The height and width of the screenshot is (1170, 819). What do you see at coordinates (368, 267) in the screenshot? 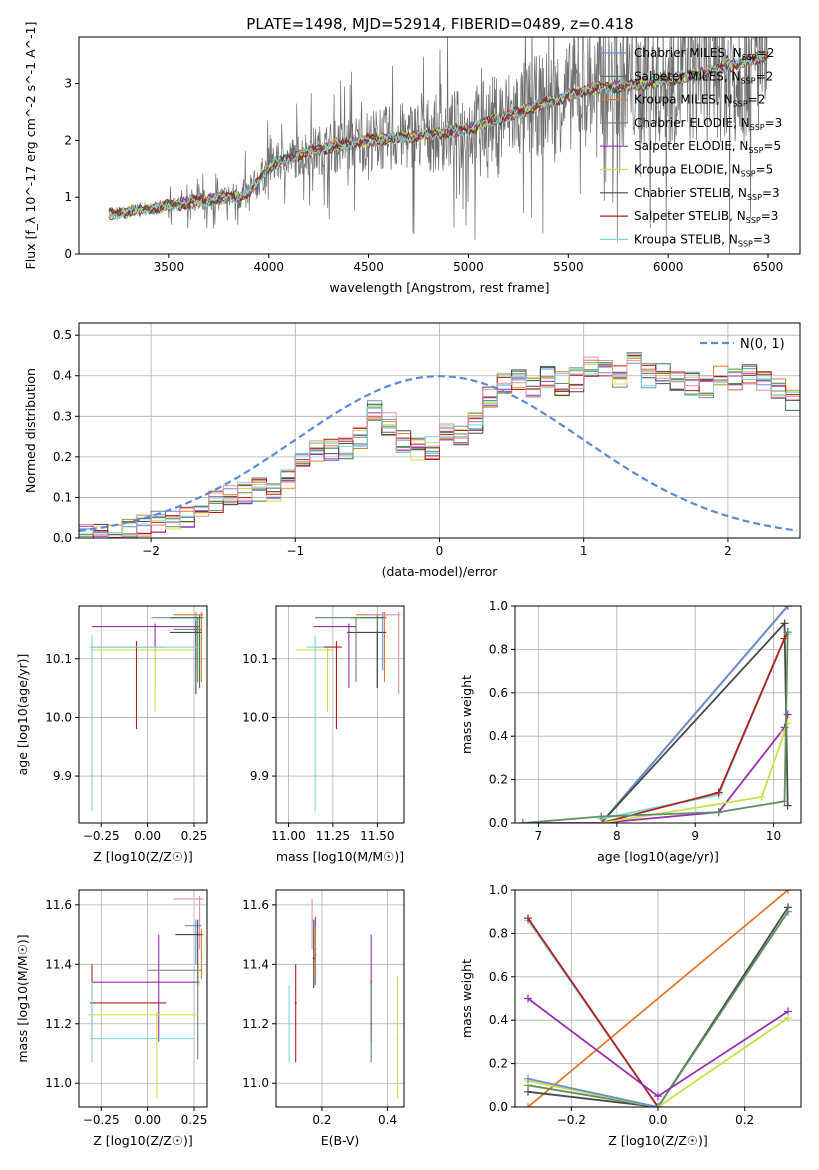
I see `x-tick-label: 4500` at bounding box center [368, 267].